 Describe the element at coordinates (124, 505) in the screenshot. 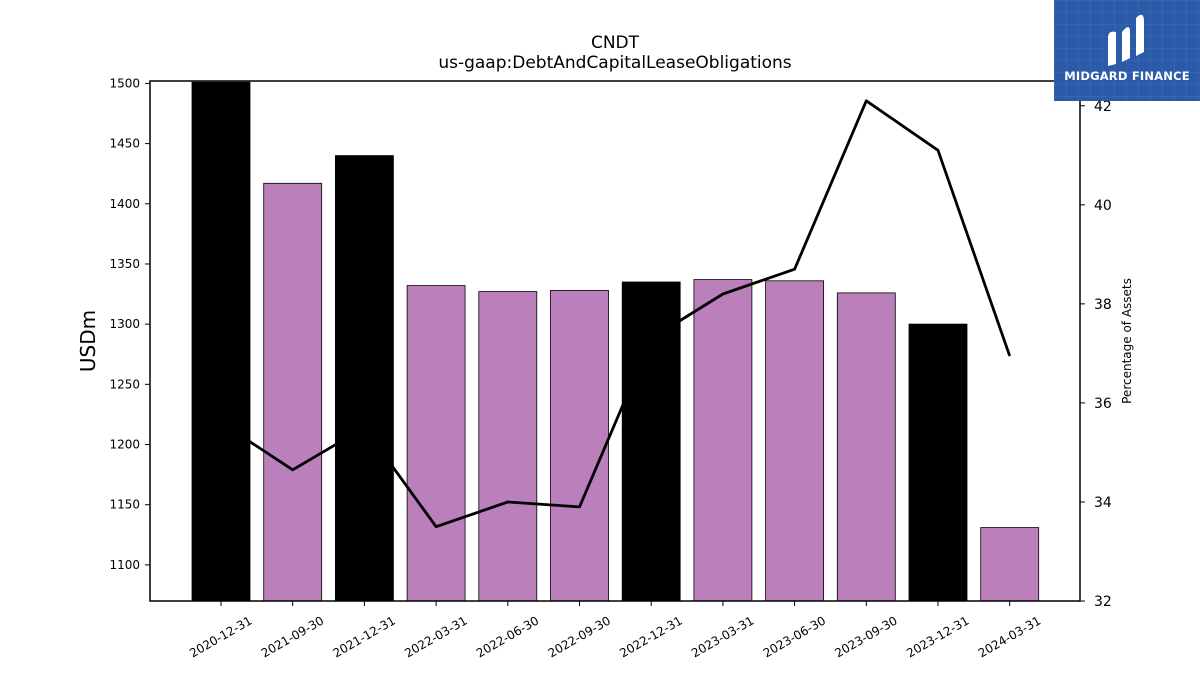

I see `y-left-tick-label: 1150` at that location.